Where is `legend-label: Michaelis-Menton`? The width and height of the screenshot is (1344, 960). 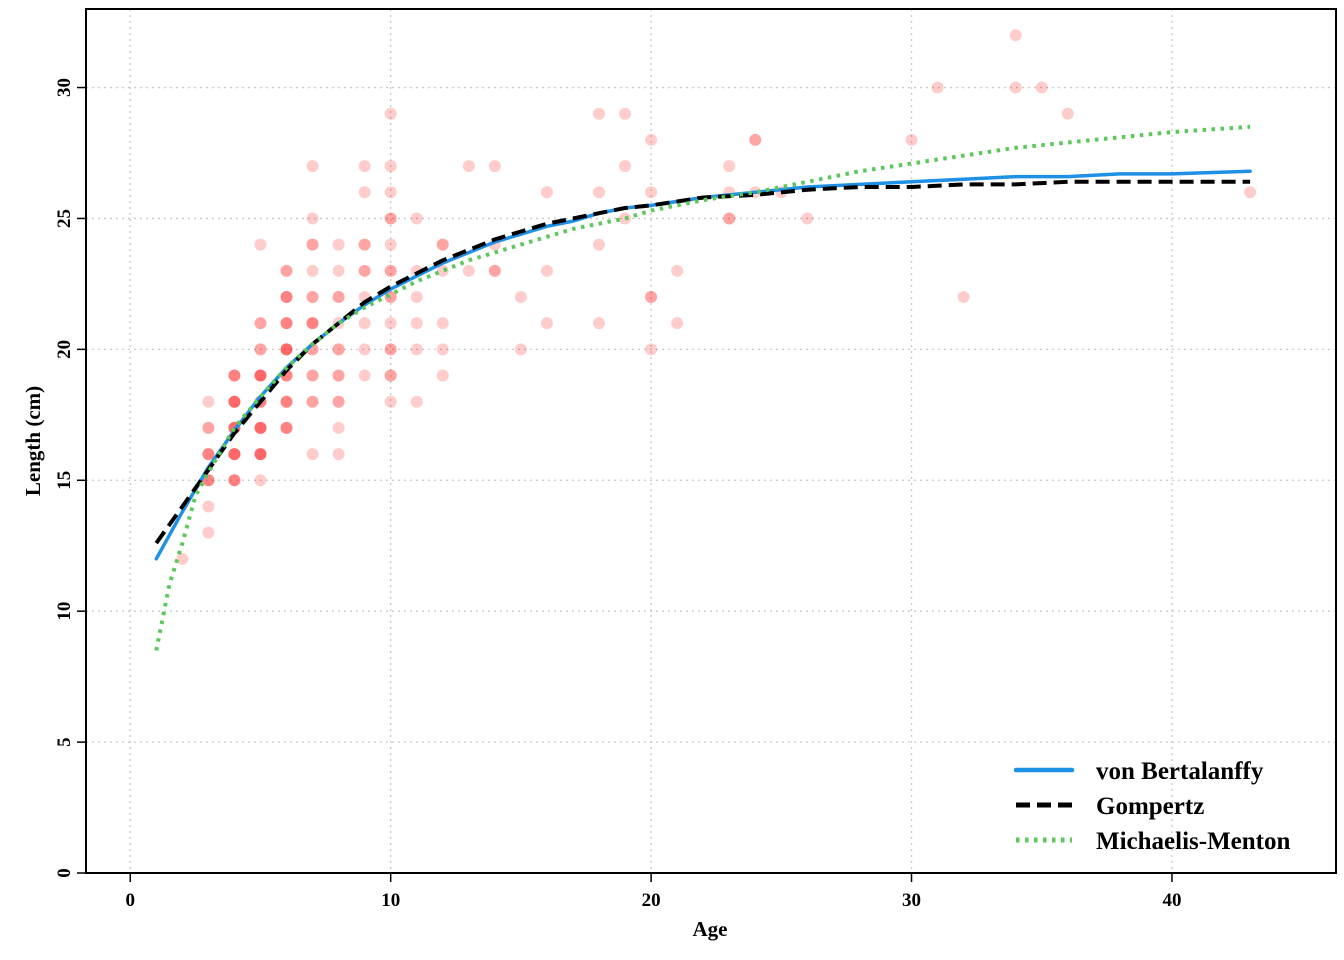
legend-label: Michaelis-Menton is located at coordinates (1193, 841).